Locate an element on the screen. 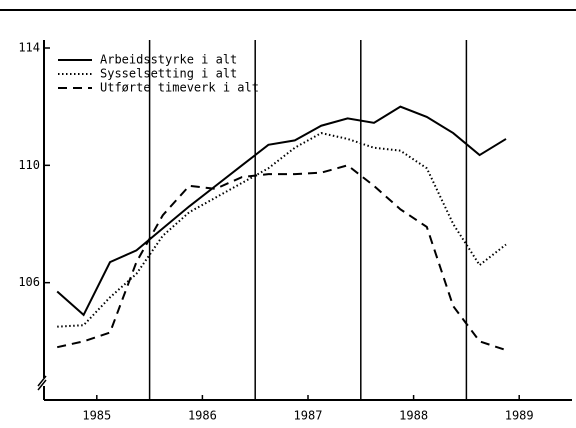 This screenshot has width=576, height=428. x-tick-label: 1985 is located at coordinates (96, 416).